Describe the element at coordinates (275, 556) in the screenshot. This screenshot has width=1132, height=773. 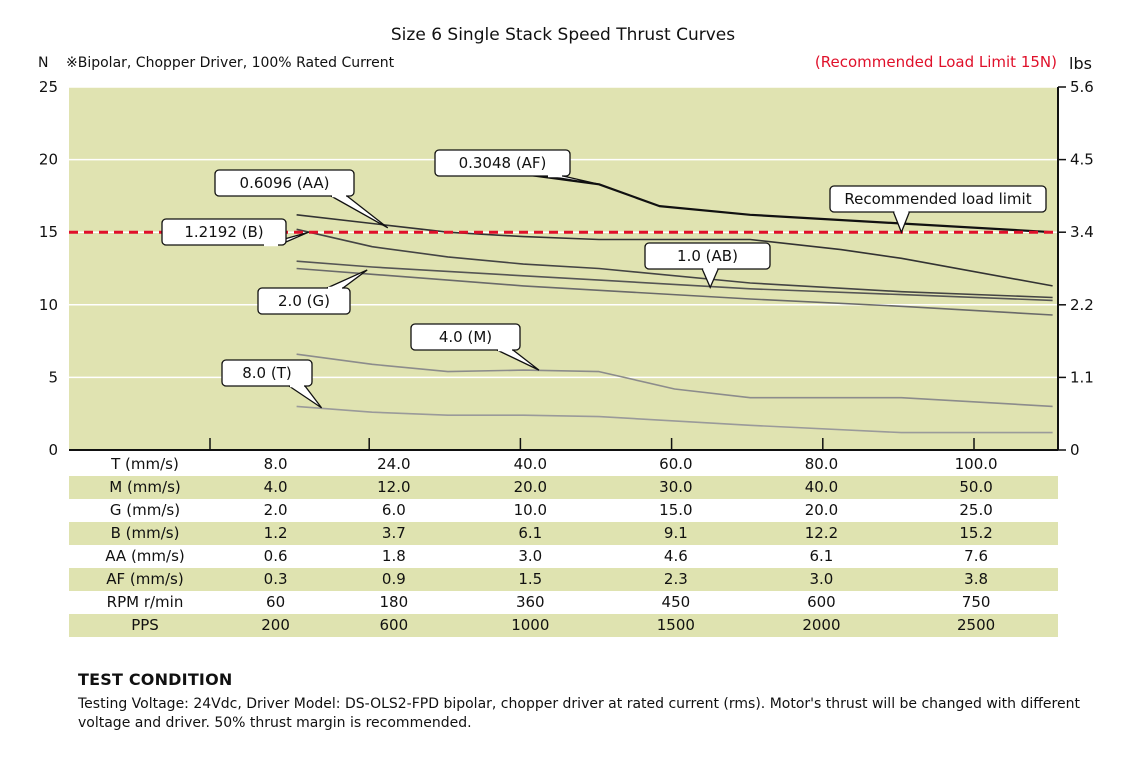
I see `table-cell: 0.6` at that location.